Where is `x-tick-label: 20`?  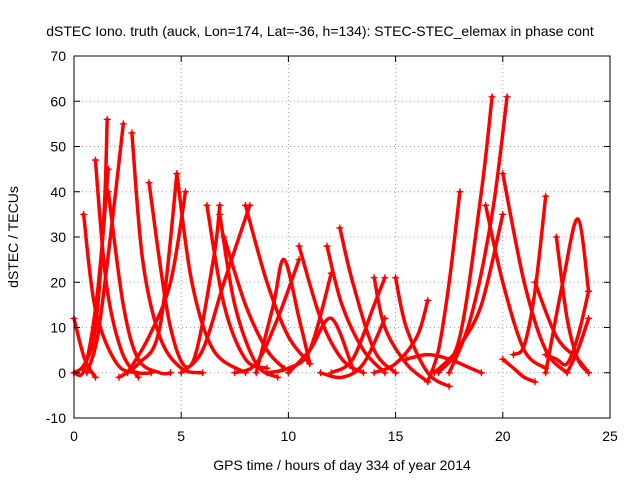 x-tick-label: 20 is located at coordinates (503, 436).